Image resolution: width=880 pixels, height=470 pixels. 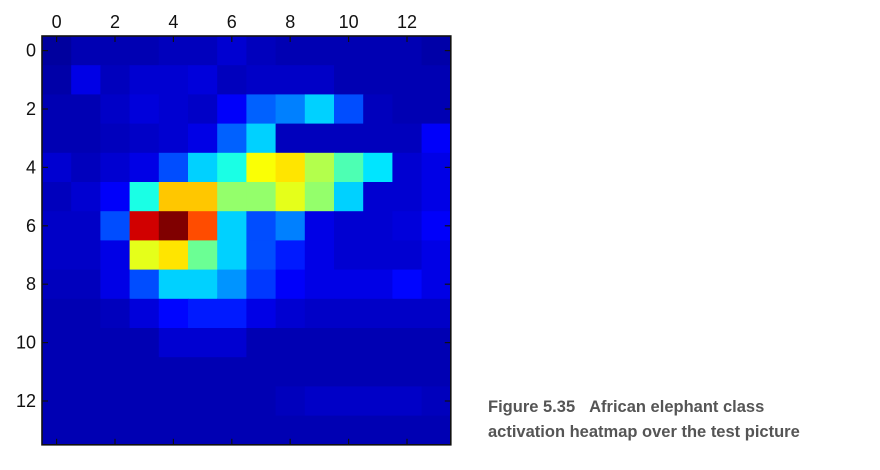 I want to click on heatmap-cell-r2-c7, so click(x=261, y=109).